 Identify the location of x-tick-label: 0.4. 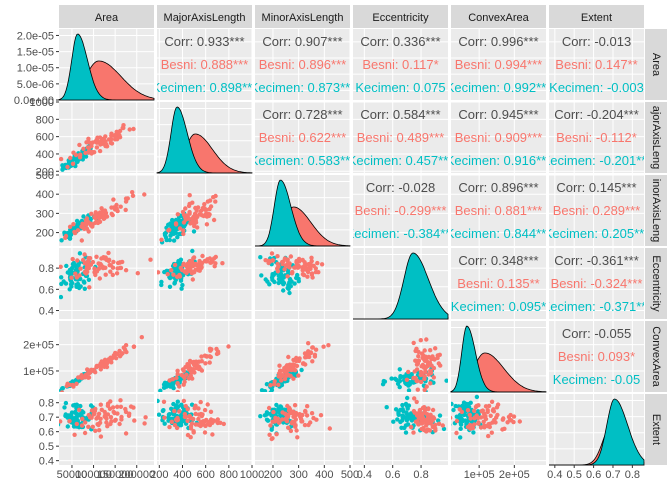
(364, 474).